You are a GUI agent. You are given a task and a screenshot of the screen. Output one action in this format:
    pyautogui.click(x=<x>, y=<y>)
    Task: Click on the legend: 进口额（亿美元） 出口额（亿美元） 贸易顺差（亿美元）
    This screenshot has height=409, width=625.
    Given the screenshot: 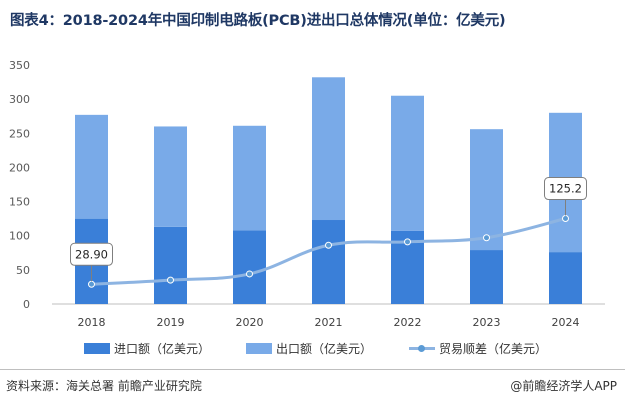 What is the action you would take?
    pyautogui.click(x=312, y=349)
    